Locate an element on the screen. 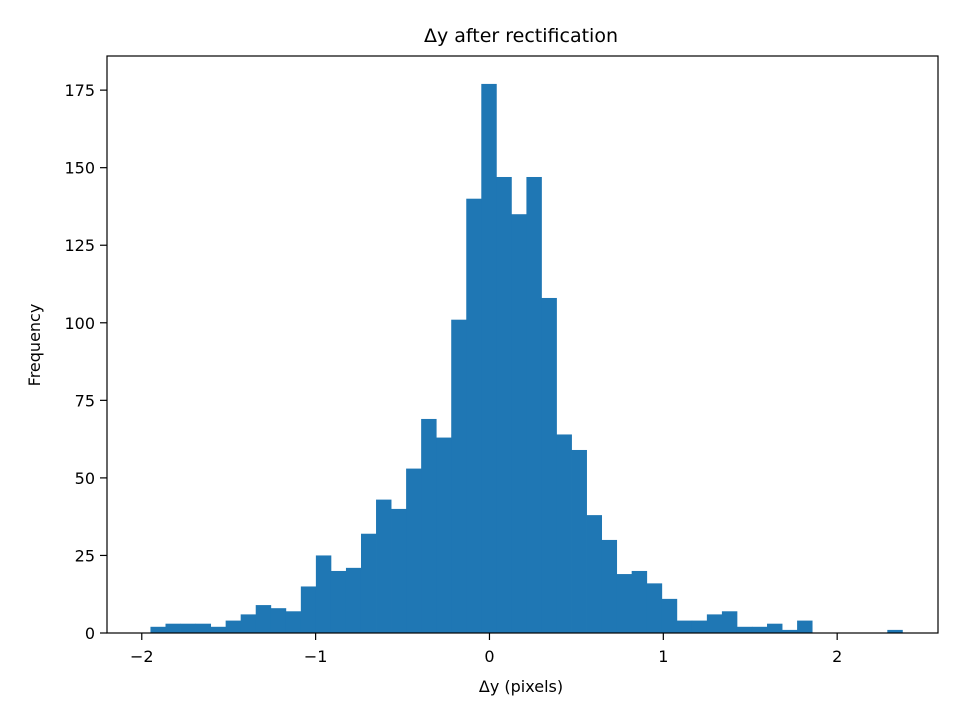 This screenshot has width=960, height=720. y-tick-label: 125 is located at coordinates (79, 245).